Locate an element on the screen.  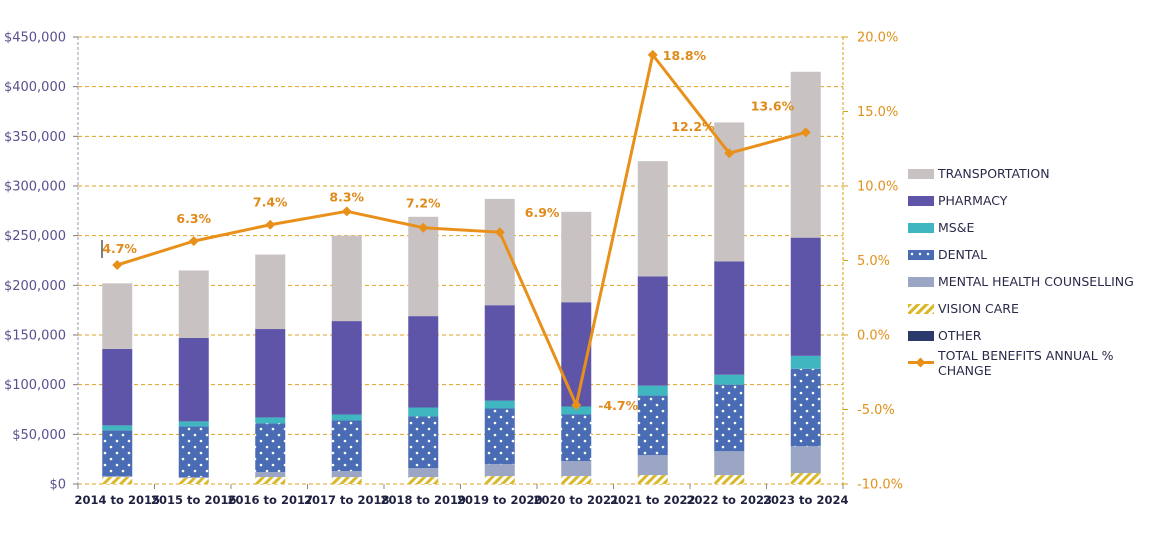
x-tick-label: 2014 to 2015 is located at coordinates (117, 500).